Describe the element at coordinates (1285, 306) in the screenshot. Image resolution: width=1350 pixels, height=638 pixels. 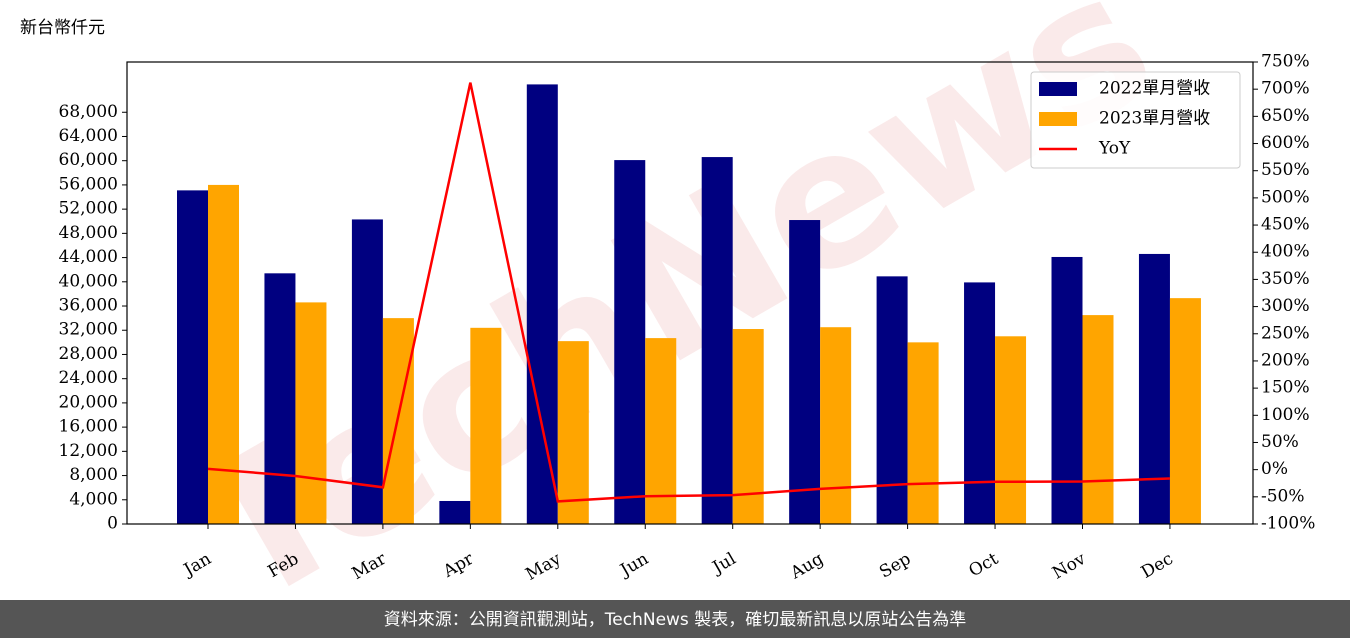
I see `y2-tick-label: 300%` at that location.